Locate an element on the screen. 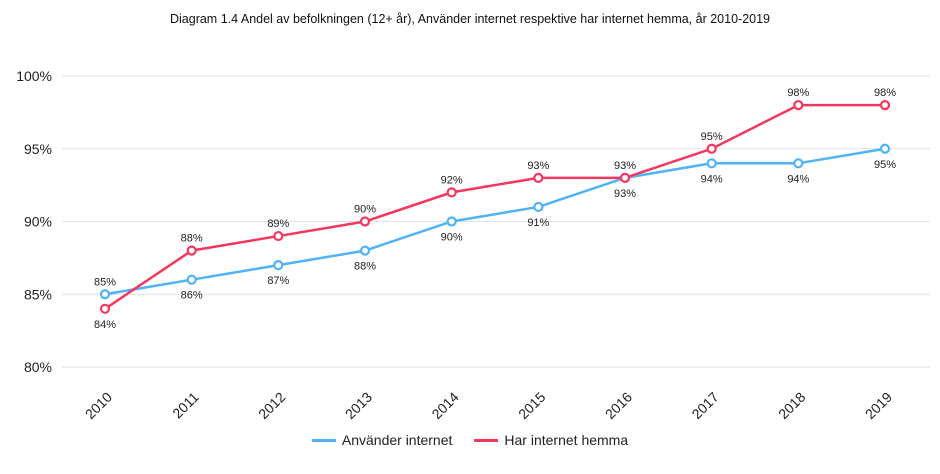 Image resolution: width=940 pixels, height=474 pixels. y-tick-label: 85% is located at coordinates (38, 294).